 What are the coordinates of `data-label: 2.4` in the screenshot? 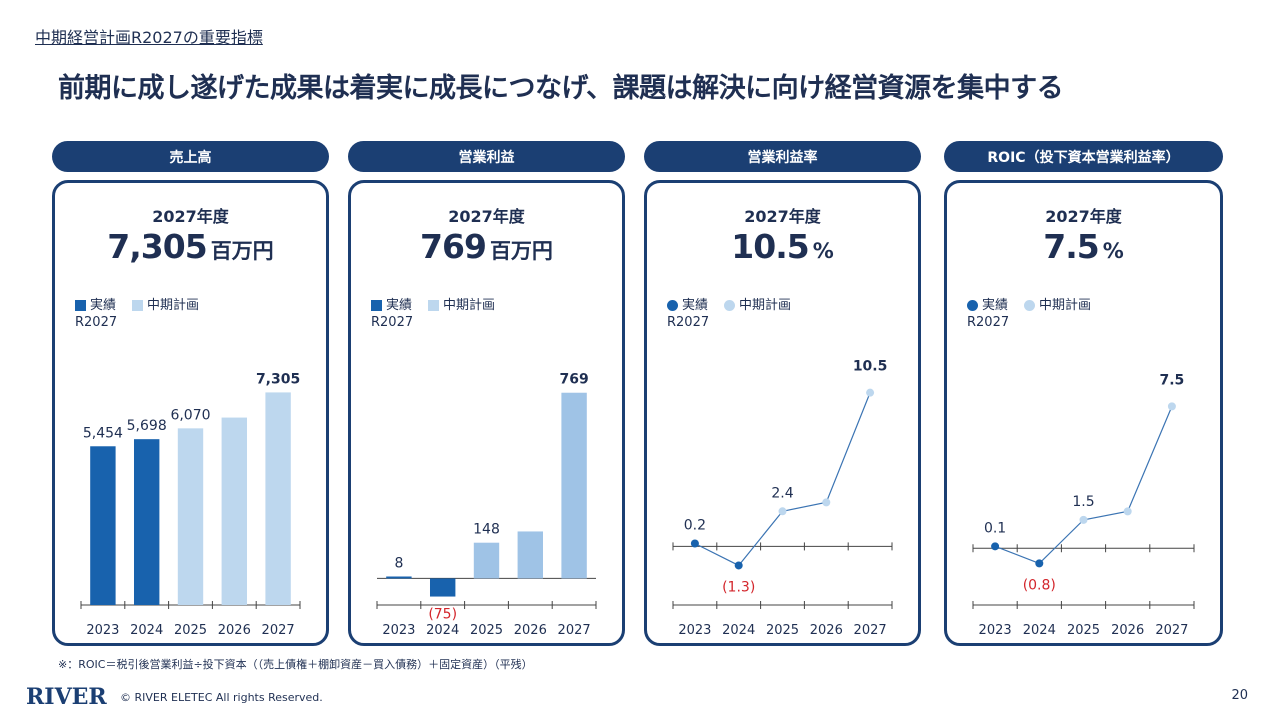 It's located at (782, 493).